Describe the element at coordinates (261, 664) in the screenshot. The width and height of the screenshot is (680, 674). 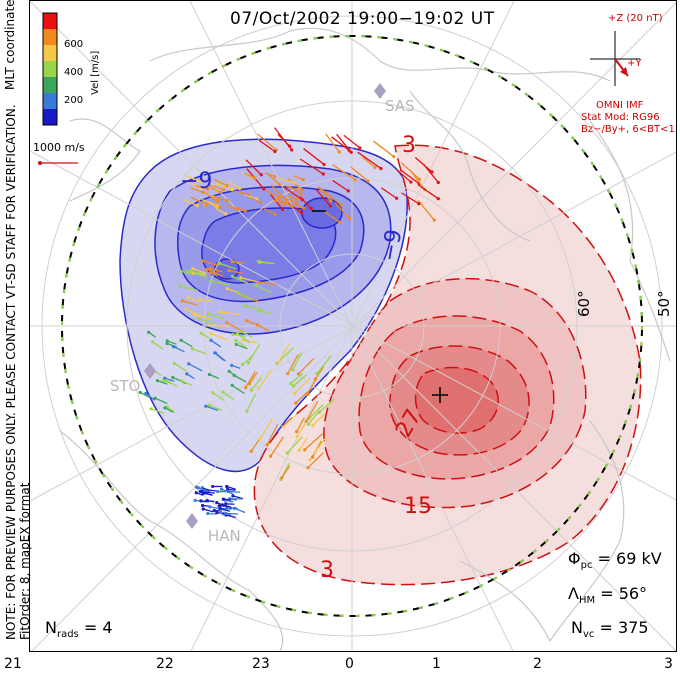
I see `mlt-tick-23: 23` at that location.